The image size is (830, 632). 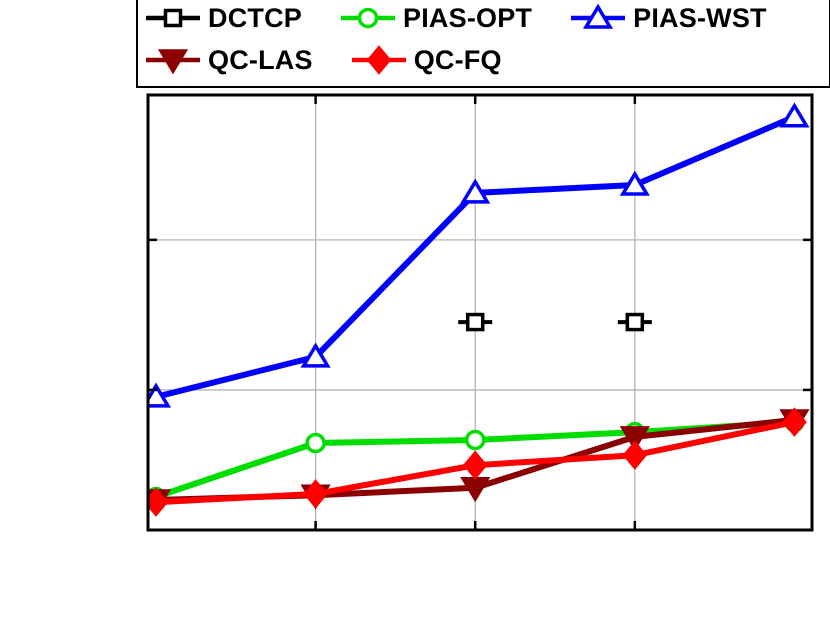 I want to click on legend-row-1: DCTCP PIAS-OPT PIAS-WST, so click(x=487, y=19).